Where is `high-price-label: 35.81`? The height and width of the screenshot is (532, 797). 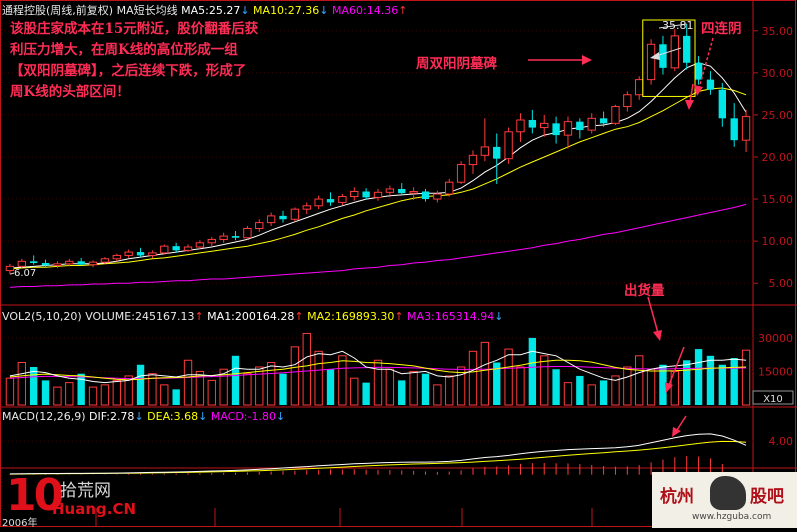 high-price-label: 35.81 is located at coordinates (678, 25).